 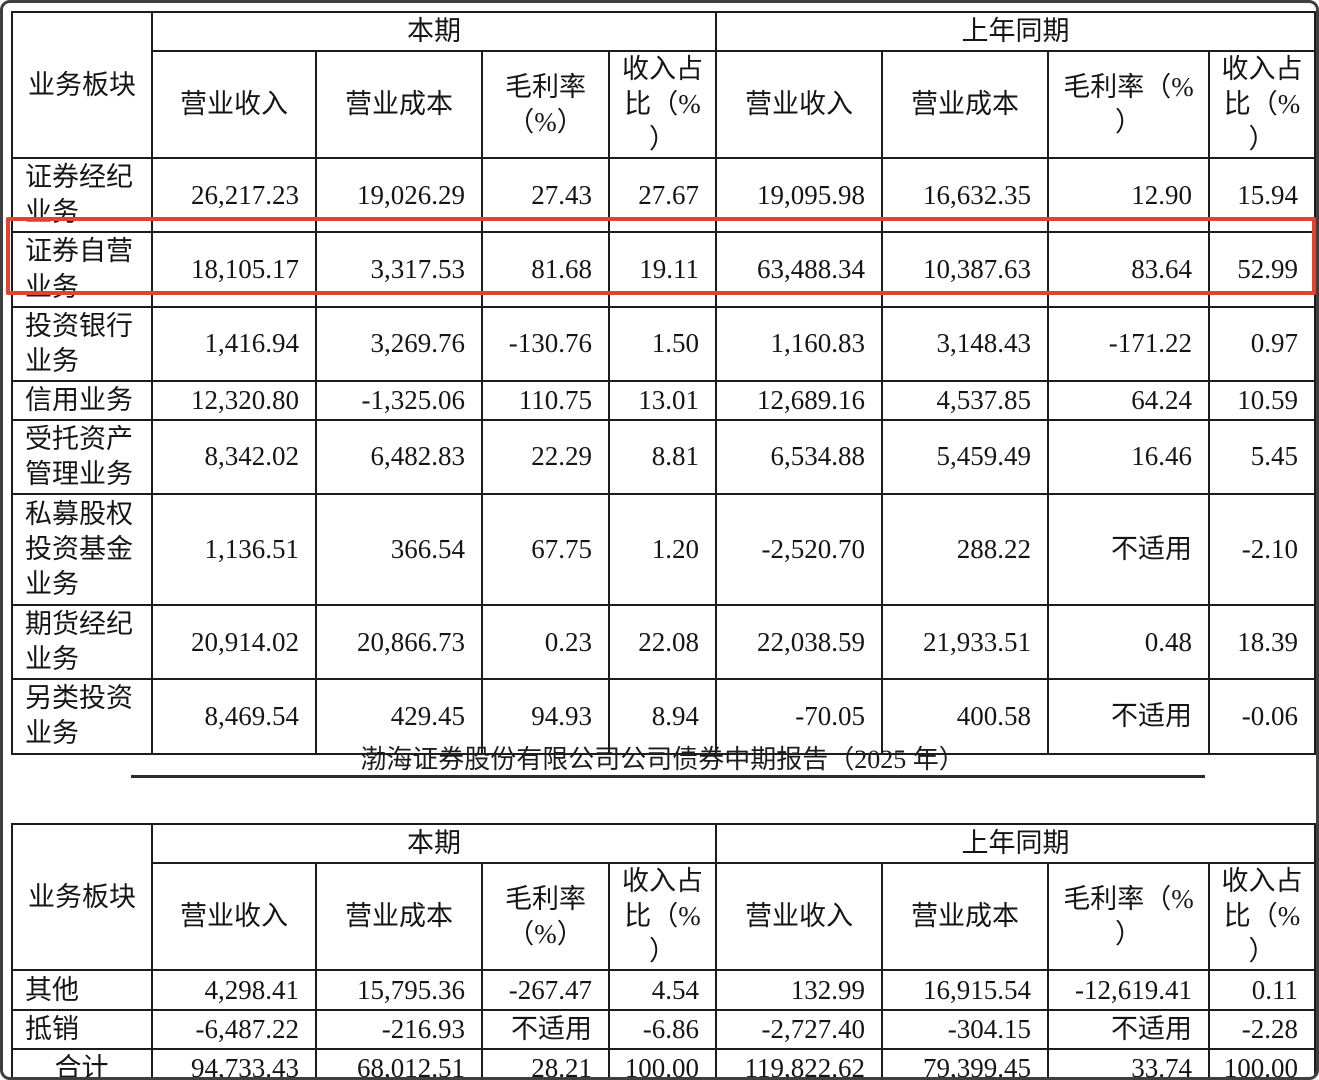 I want to click on share-current: 19.11, so click(x=662, y=269).